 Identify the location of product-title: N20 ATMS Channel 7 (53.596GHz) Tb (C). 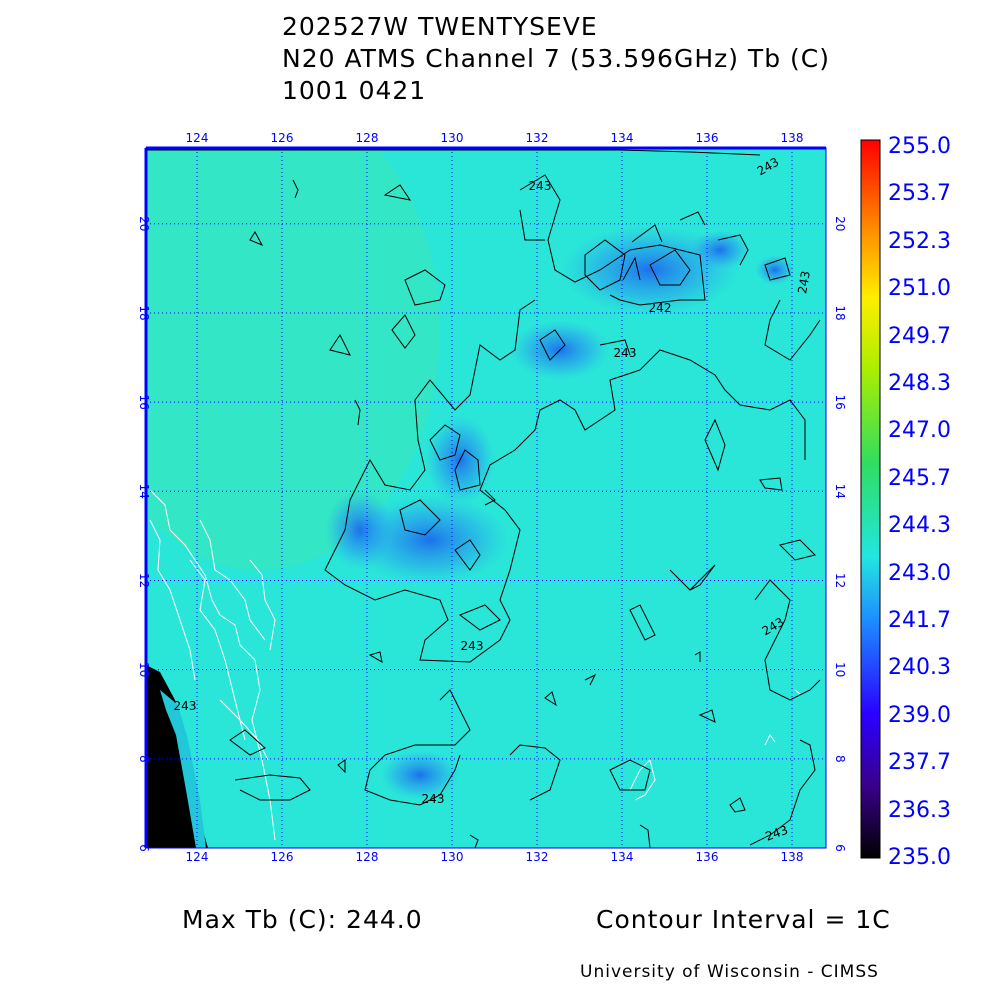
(556, 58).